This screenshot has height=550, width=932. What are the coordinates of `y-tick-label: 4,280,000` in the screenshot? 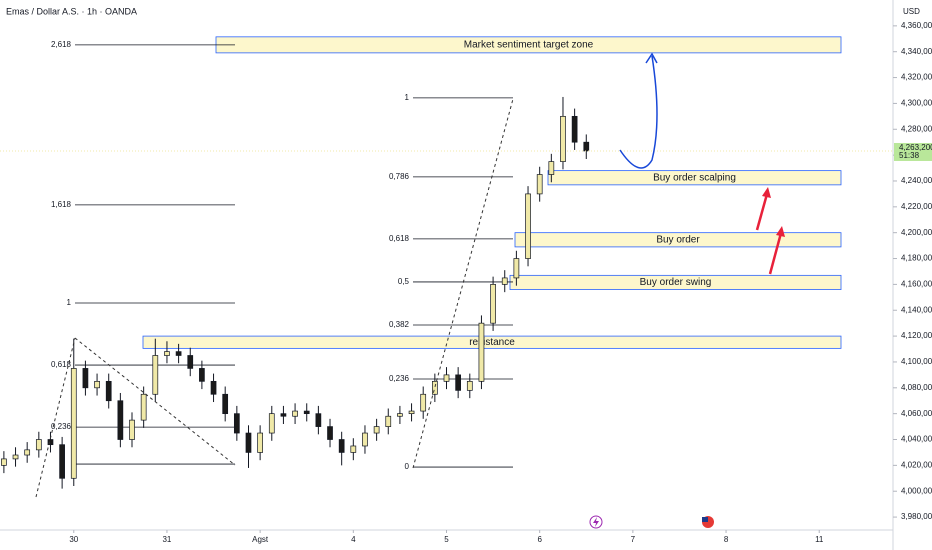 It's located at (916, 128).